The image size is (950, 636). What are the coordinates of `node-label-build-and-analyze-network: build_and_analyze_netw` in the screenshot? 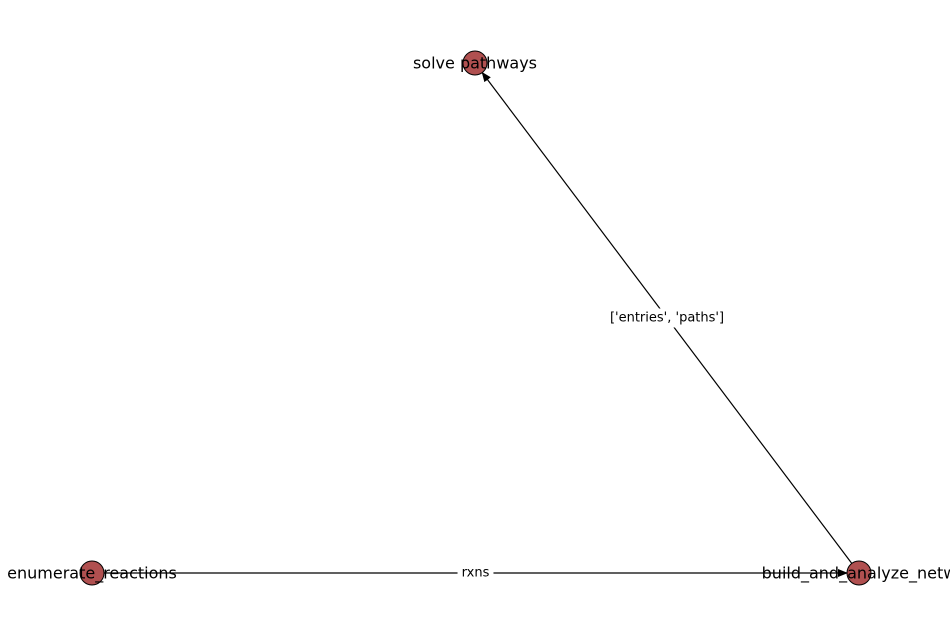 It's located at (856, 574).